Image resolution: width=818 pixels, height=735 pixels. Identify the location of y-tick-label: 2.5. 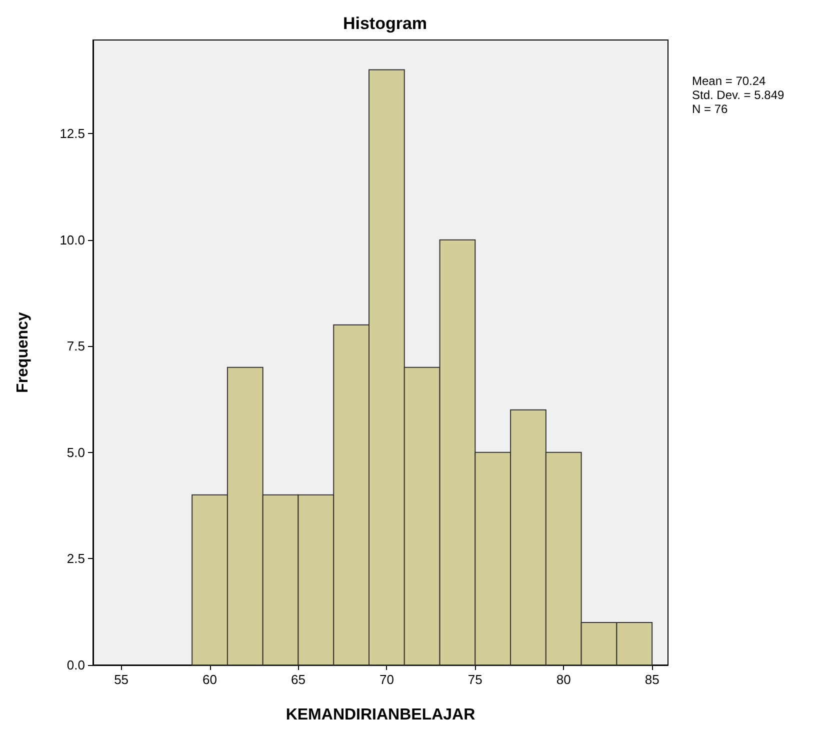
(75, 558).